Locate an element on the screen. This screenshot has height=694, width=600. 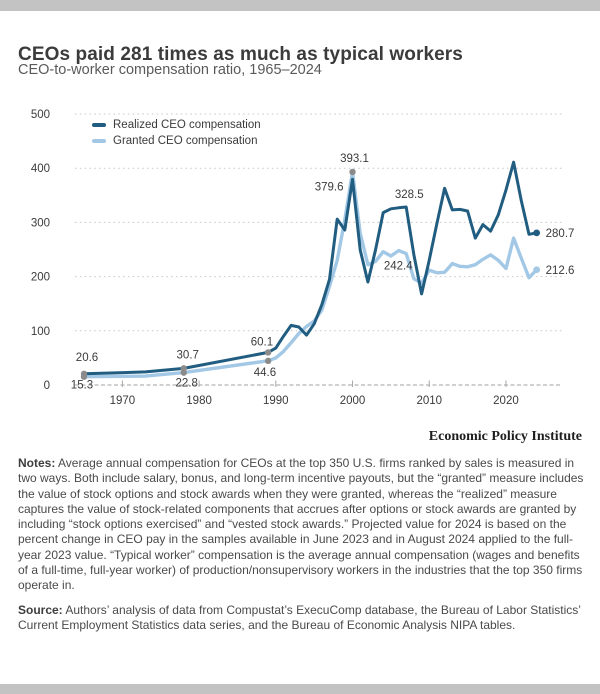
y-axis-tick-label: 300 is located at coordinates (40, 223).